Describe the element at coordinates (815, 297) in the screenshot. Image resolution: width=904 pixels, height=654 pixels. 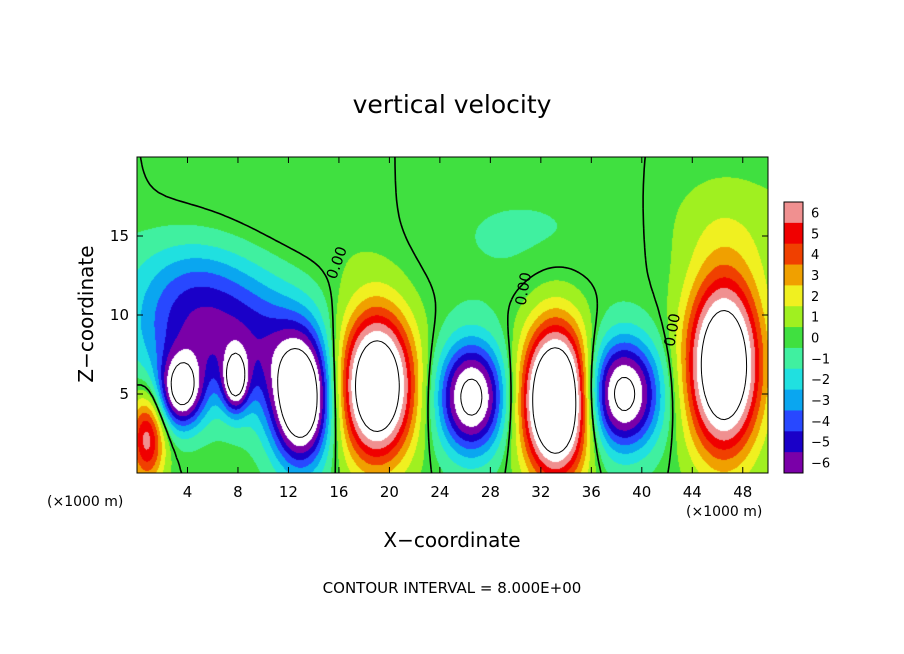
I see `colorbar-label-8: 2` at that location.